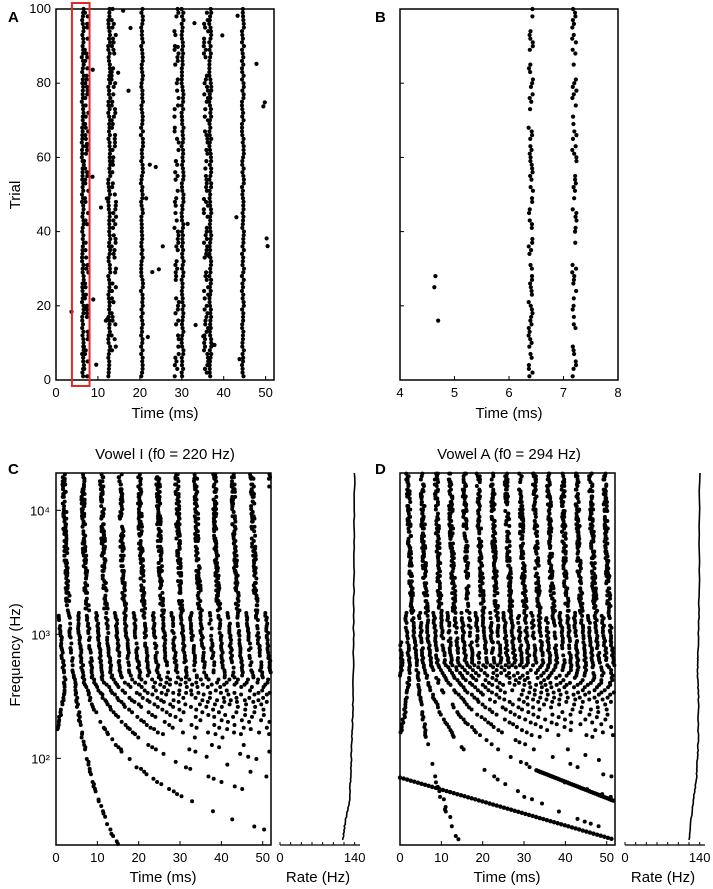  What do you see at coordinates (55, 392) in the screenshot?
I see `x-tick-label: 0` at bounding box center [55, 392].